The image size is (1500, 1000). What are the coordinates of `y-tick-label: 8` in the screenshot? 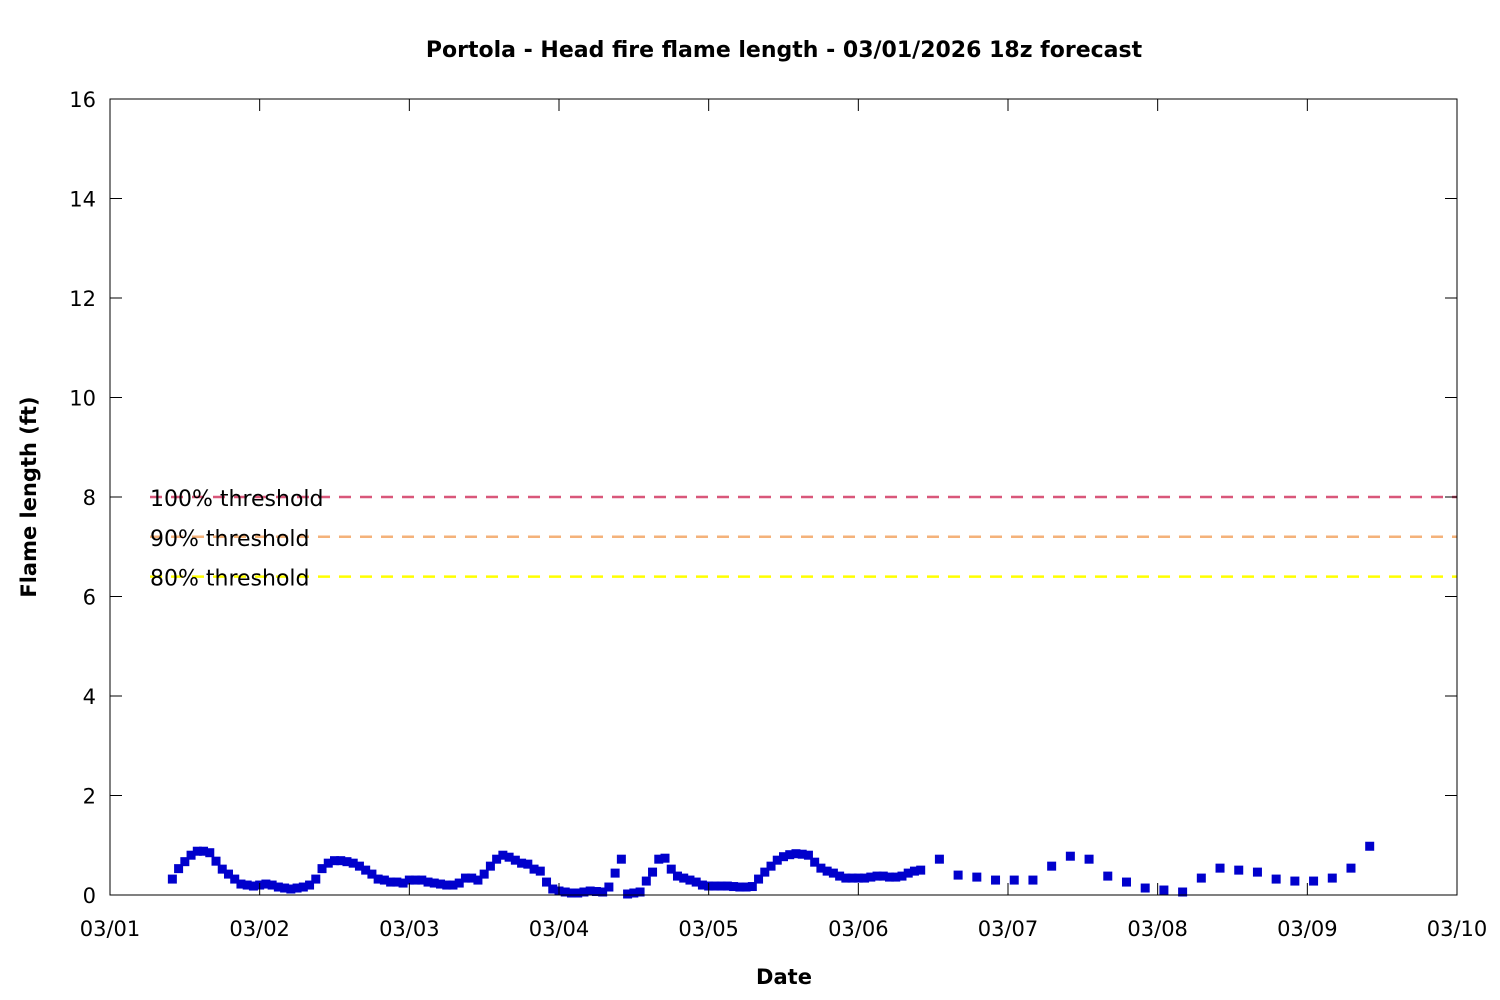 It's located at (89, 498).